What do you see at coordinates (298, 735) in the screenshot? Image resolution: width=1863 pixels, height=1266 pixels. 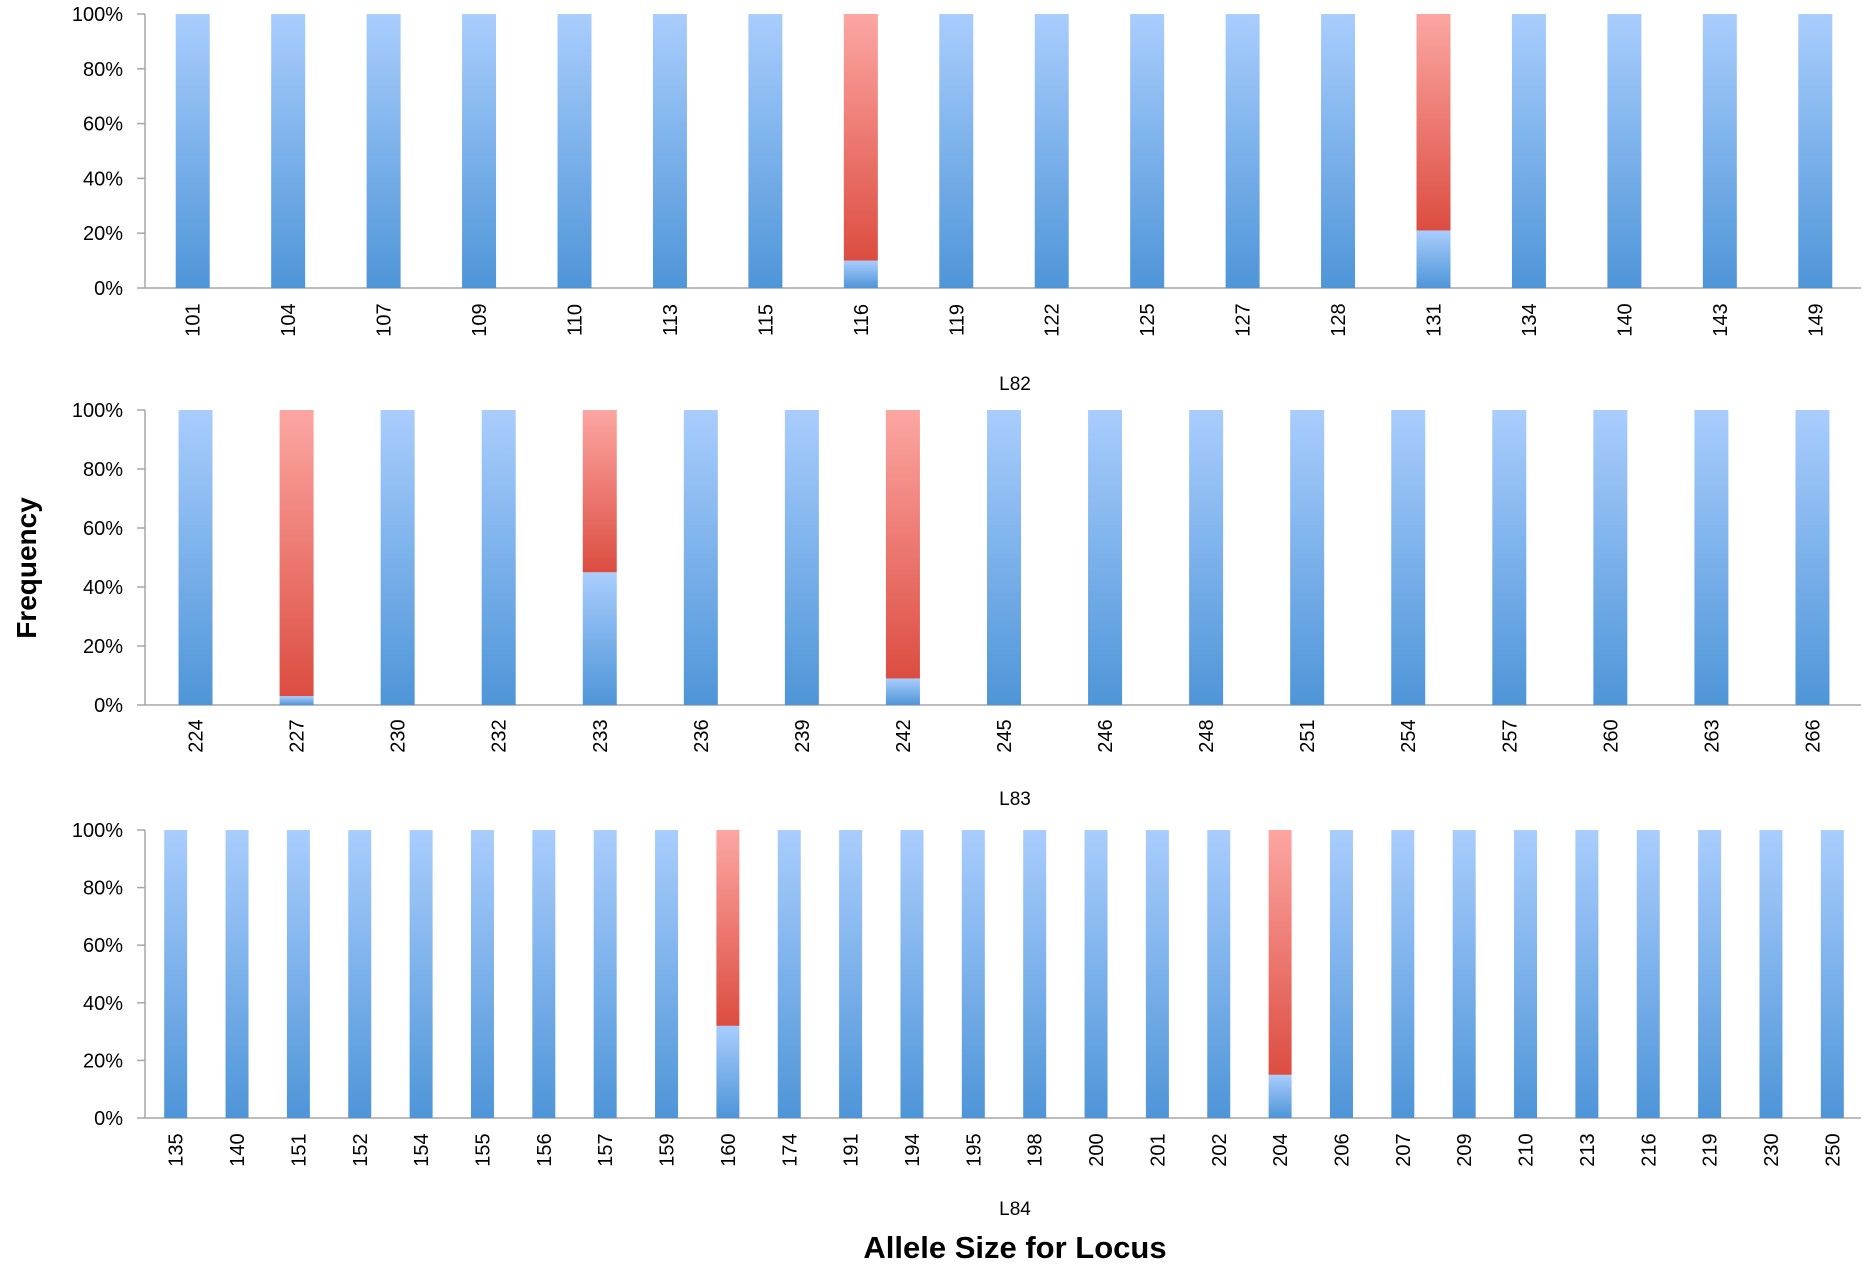 I see `x-tick-label: 227` at bounding box center [298, 735].